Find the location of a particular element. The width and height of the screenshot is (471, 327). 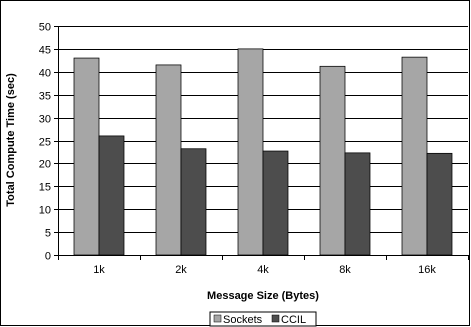

bar-ccil-8k is located at coordinates (357, 204).